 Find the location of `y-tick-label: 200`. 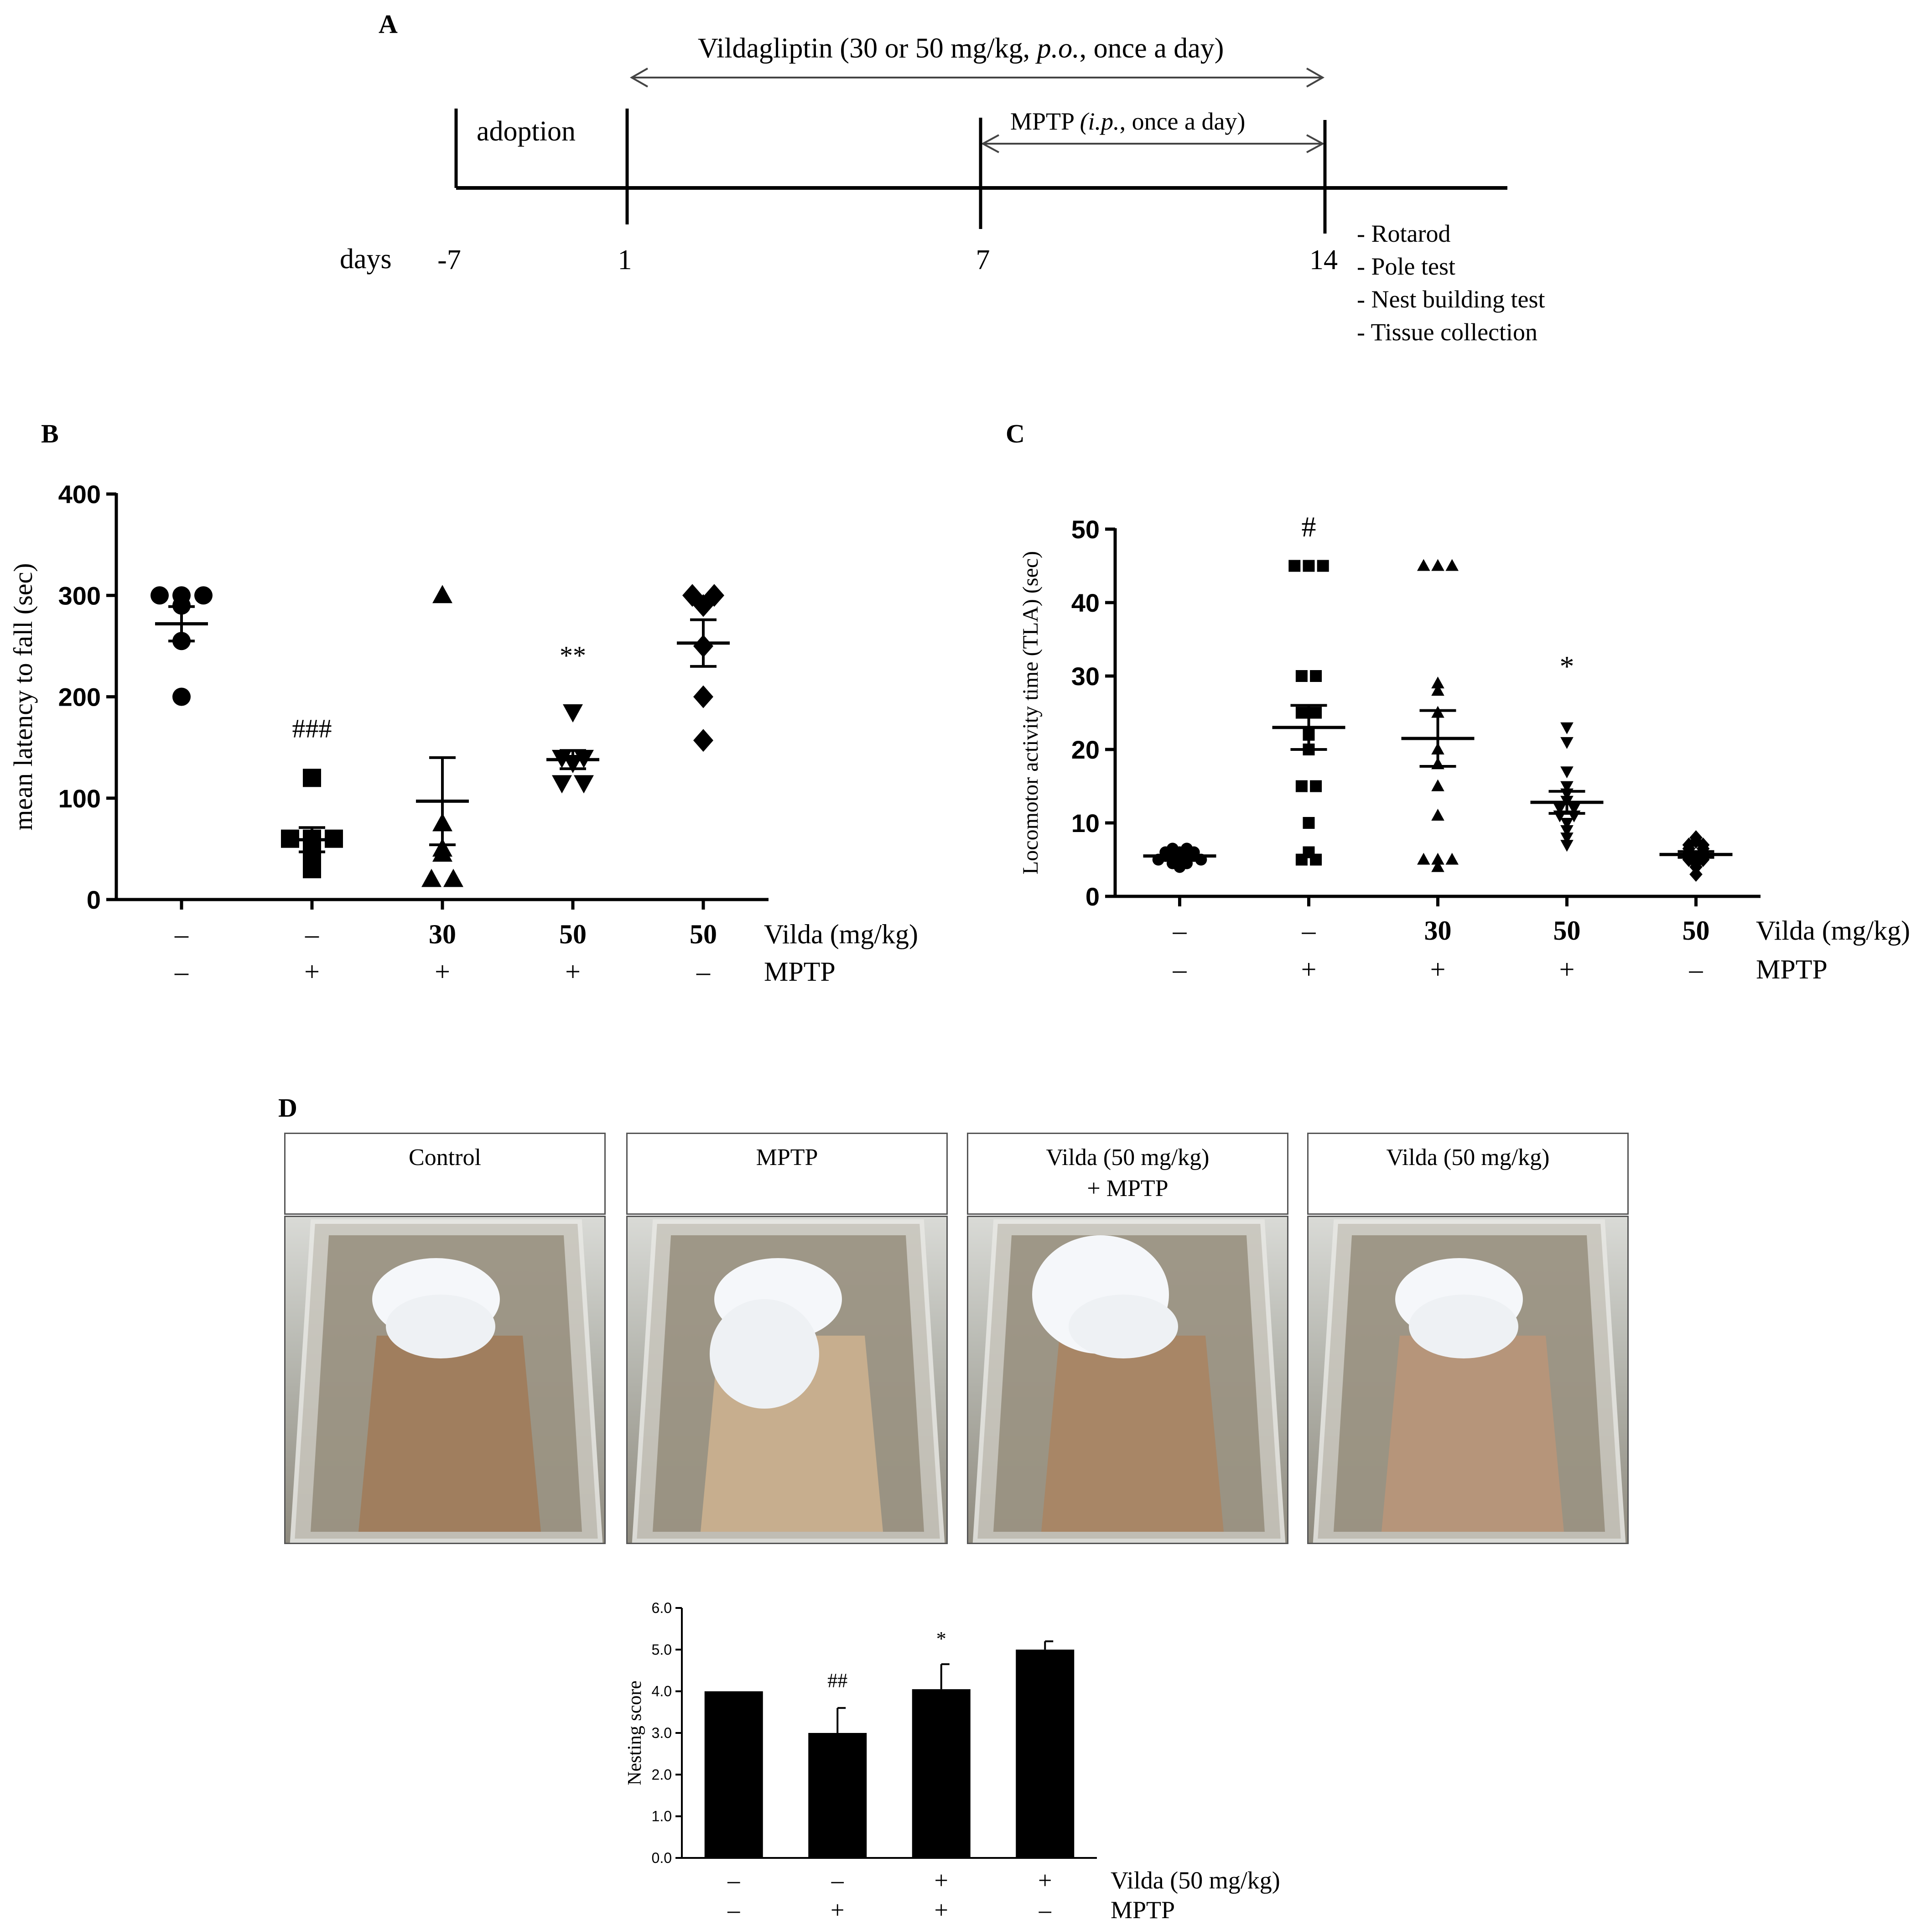

y-tick-label: 200 is located at coordinates (79, 697).